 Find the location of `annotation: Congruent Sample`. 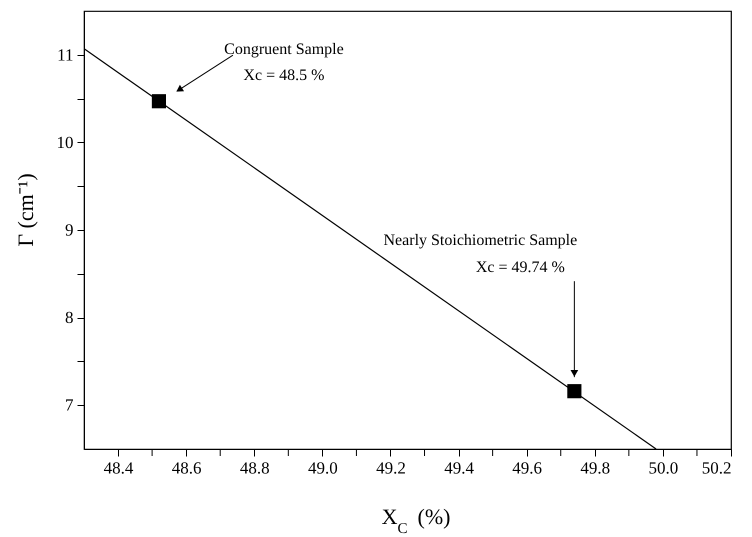

annotation: Congruent Sample is located at coordinates (284, 49).